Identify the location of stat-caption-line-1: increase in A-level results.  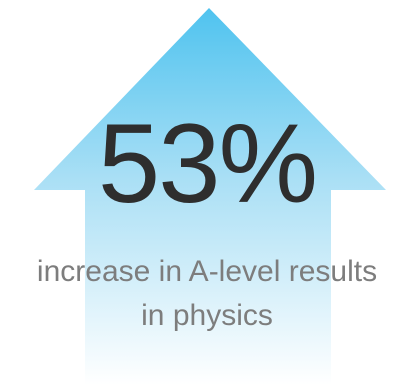
(207, 271).